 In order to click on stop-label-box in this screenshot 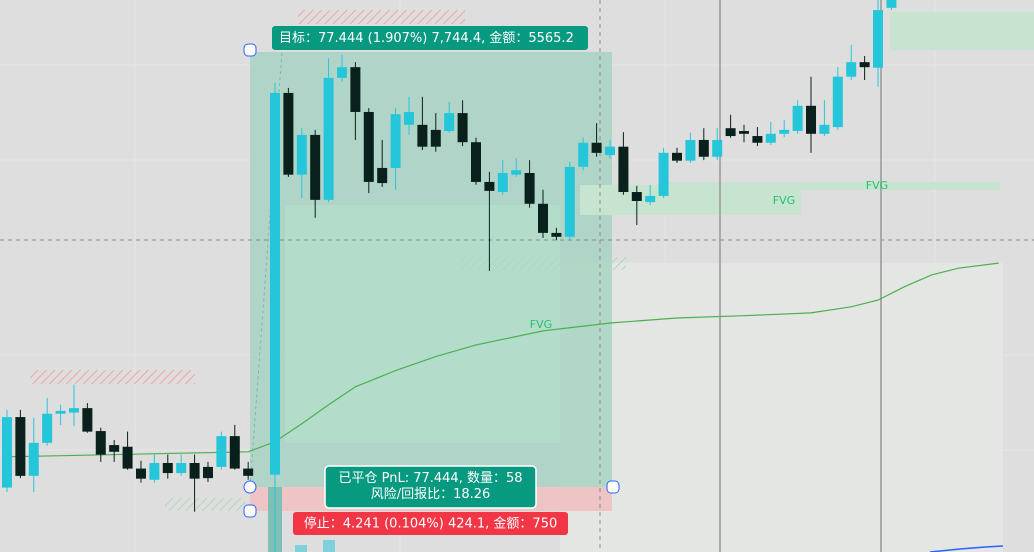, I will do `click(430, 523)`.